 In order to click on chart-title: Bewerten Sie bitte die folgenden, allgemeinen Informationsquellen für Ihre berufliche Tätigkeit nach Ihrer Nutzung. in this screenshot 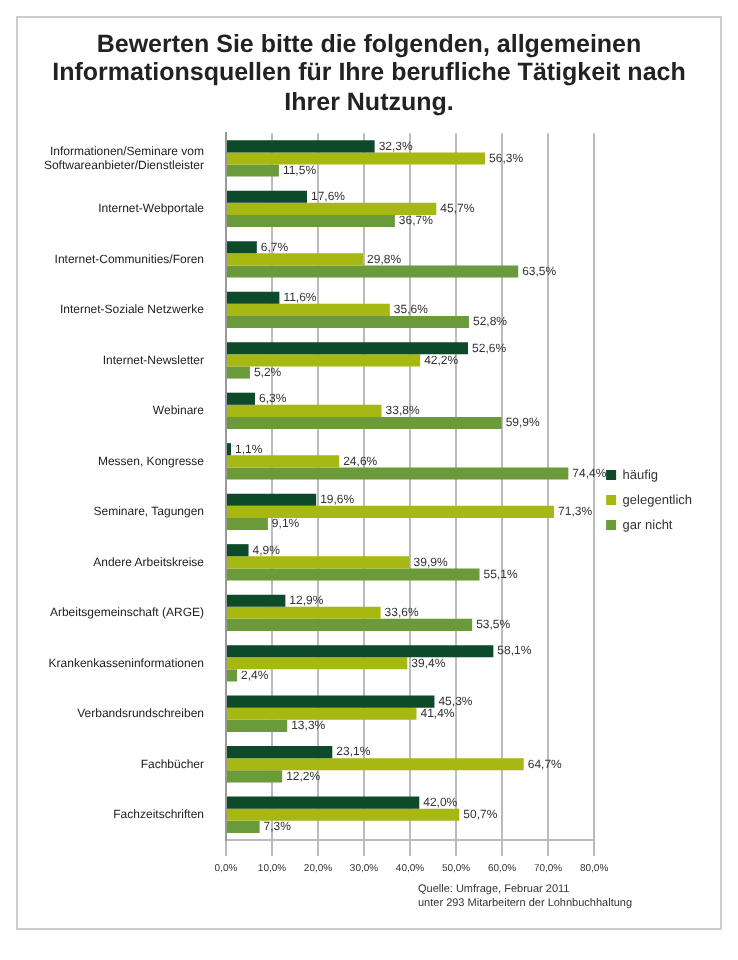, I will do `click(369, 74)`.